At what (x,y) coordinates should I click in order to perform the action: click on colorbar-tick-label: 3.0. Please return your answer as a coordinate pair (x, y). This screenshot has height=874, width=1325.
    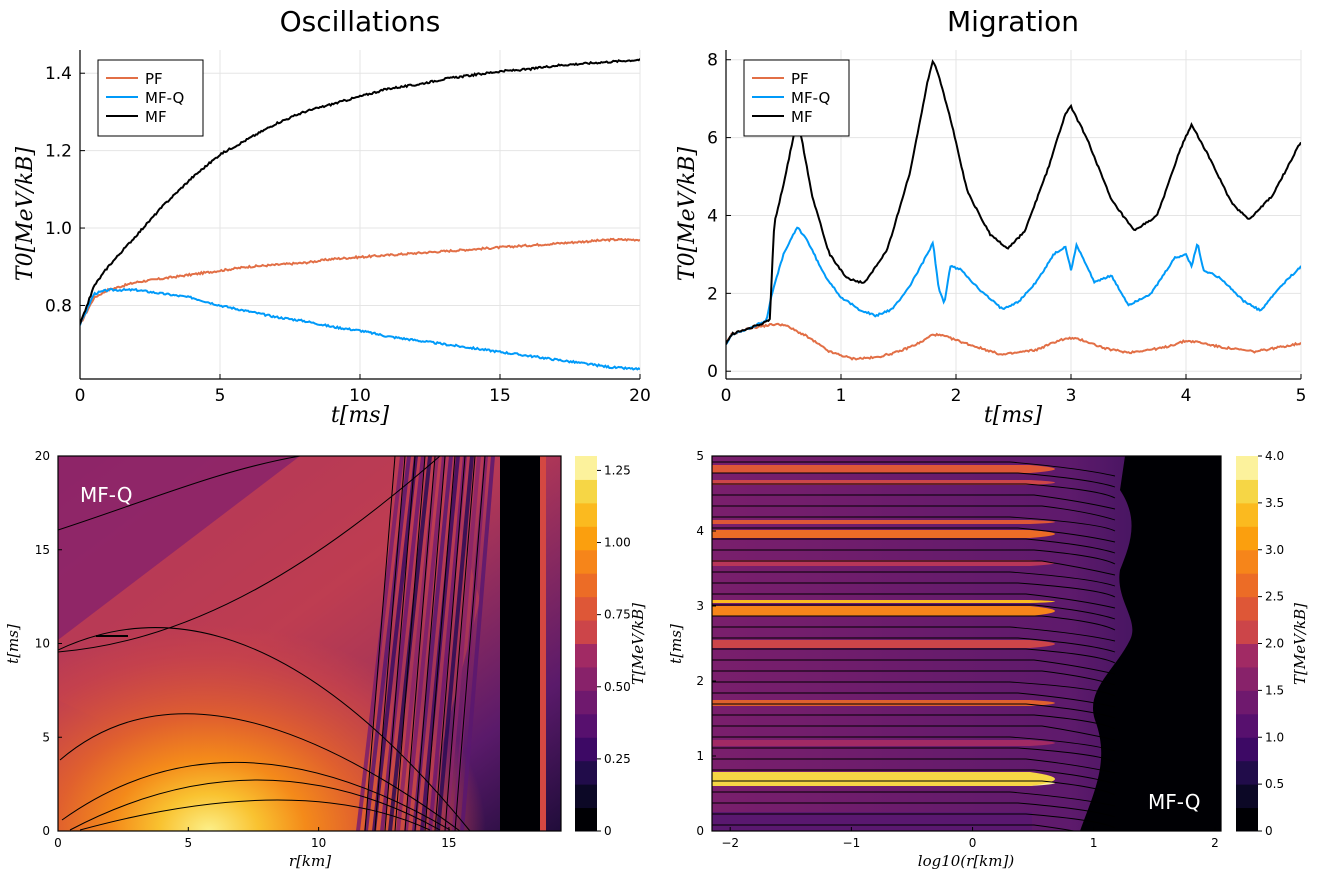
    Looking at the image, I should click on (1274, 550).